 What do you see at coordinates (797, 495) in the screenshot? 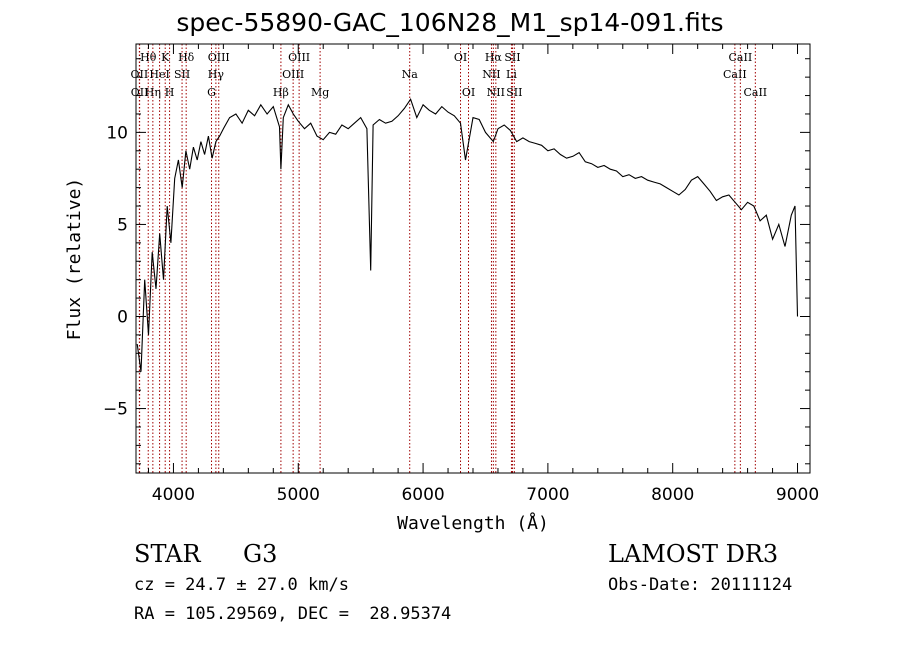
I see `x-tick-label: 9000` at bounding box center [797, 495].